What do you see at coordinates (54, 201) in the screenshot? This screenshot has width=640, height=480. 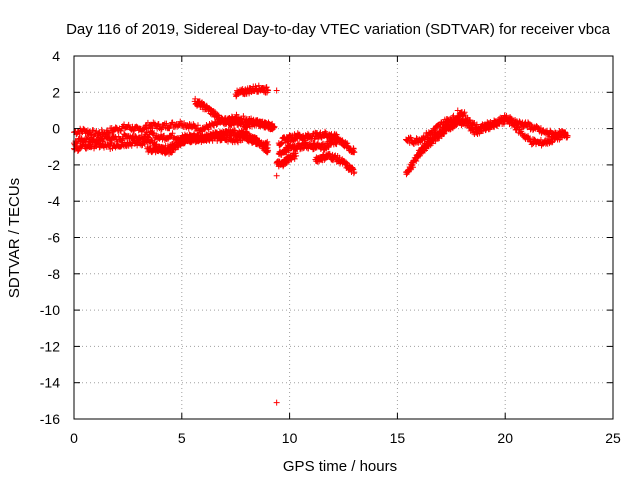 I see `y-tick-label: -4` at bounding box center [54, 201].